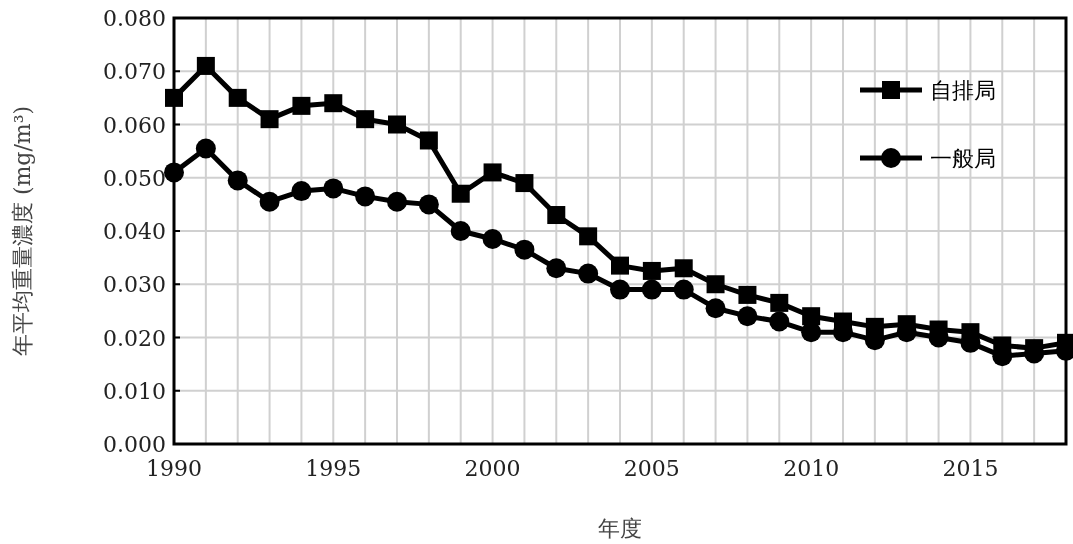  What do you see at coordinates (134, 178) in the screenshot?
I see `y-tick-label: 0.050` at bounding box center [134, 178].